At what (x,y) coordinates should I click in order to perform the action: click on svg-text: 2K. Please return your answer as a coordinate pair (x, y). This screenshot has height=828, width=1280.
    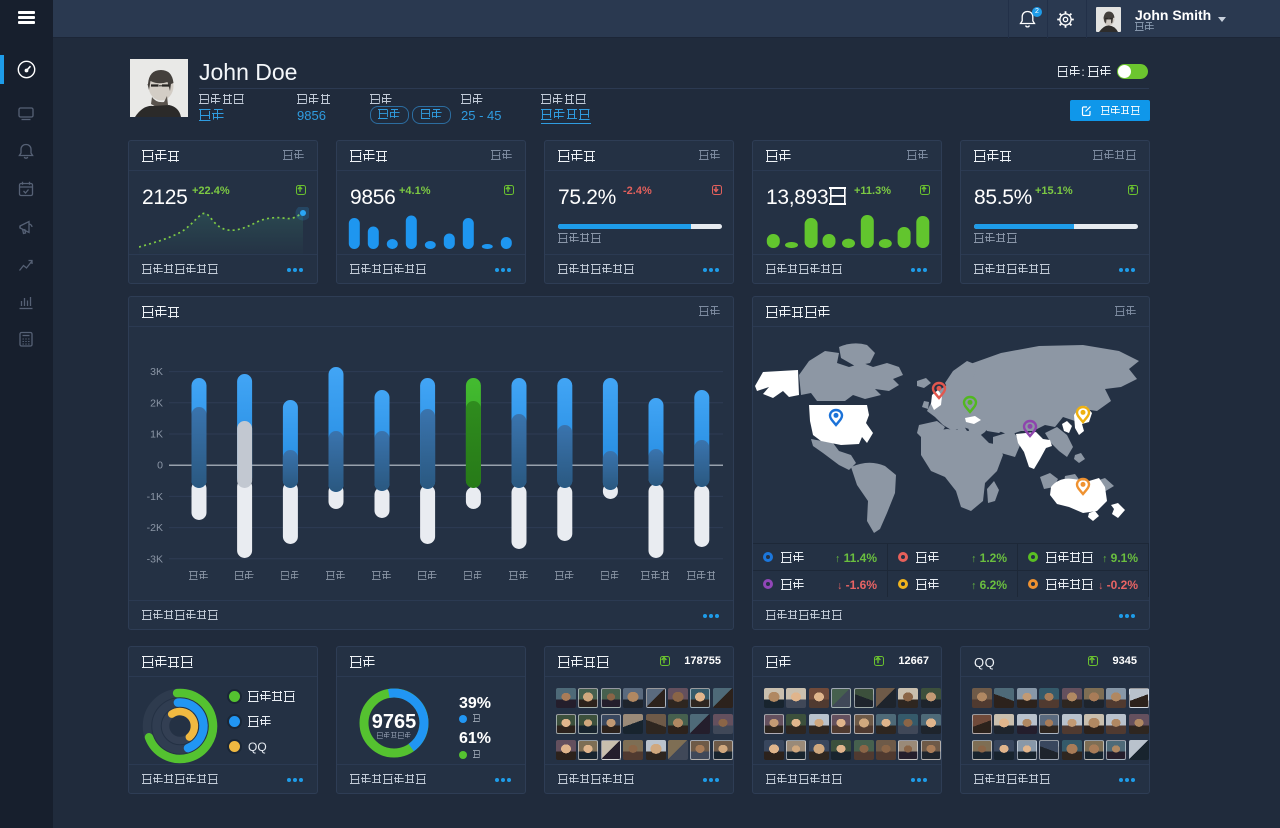
    Looking at the image, I should click on (156, 403).